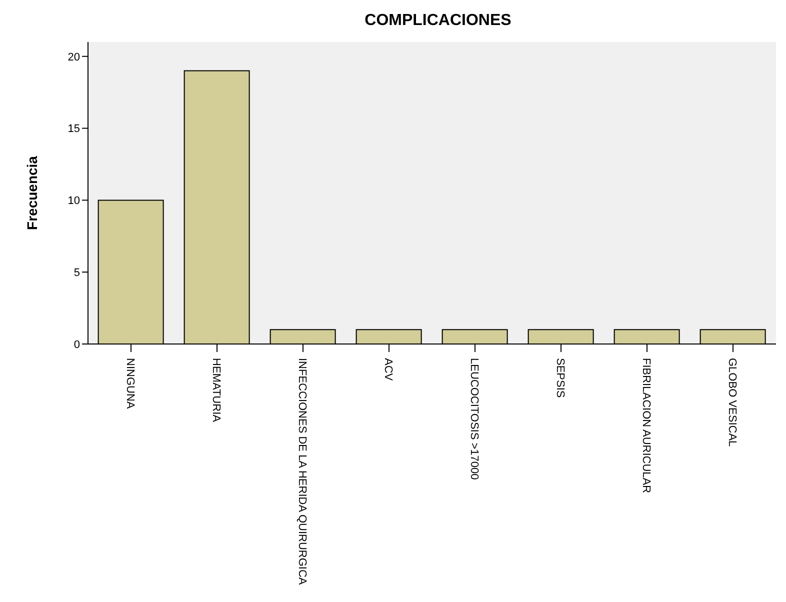 The image size is (786, 602). I want to click on y-axis-title: Frecuencia, so click(32, 193).